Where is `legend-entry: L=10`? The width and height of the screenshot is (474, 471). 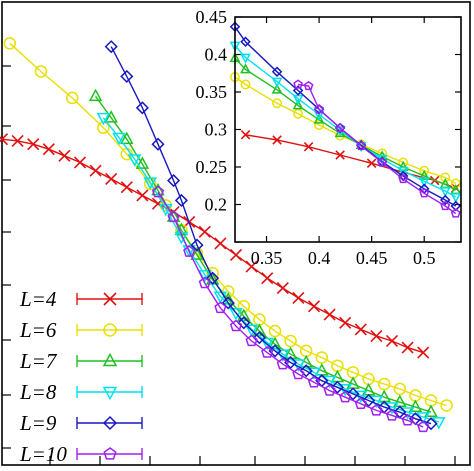 legend-entry: L=10 is located at coordinates (81, 454).